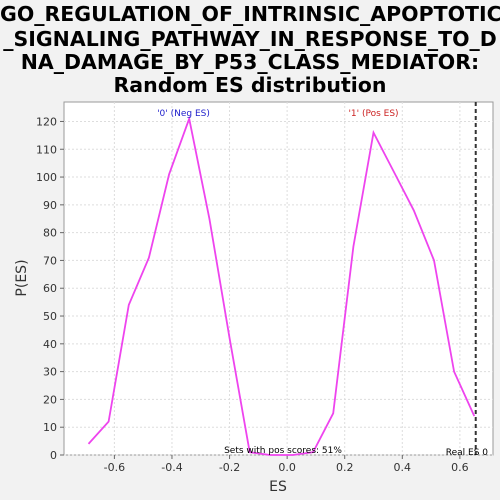 This screenshot has width=500, height=500. I want to click on y-tick-label: 0, so click(53, 455).